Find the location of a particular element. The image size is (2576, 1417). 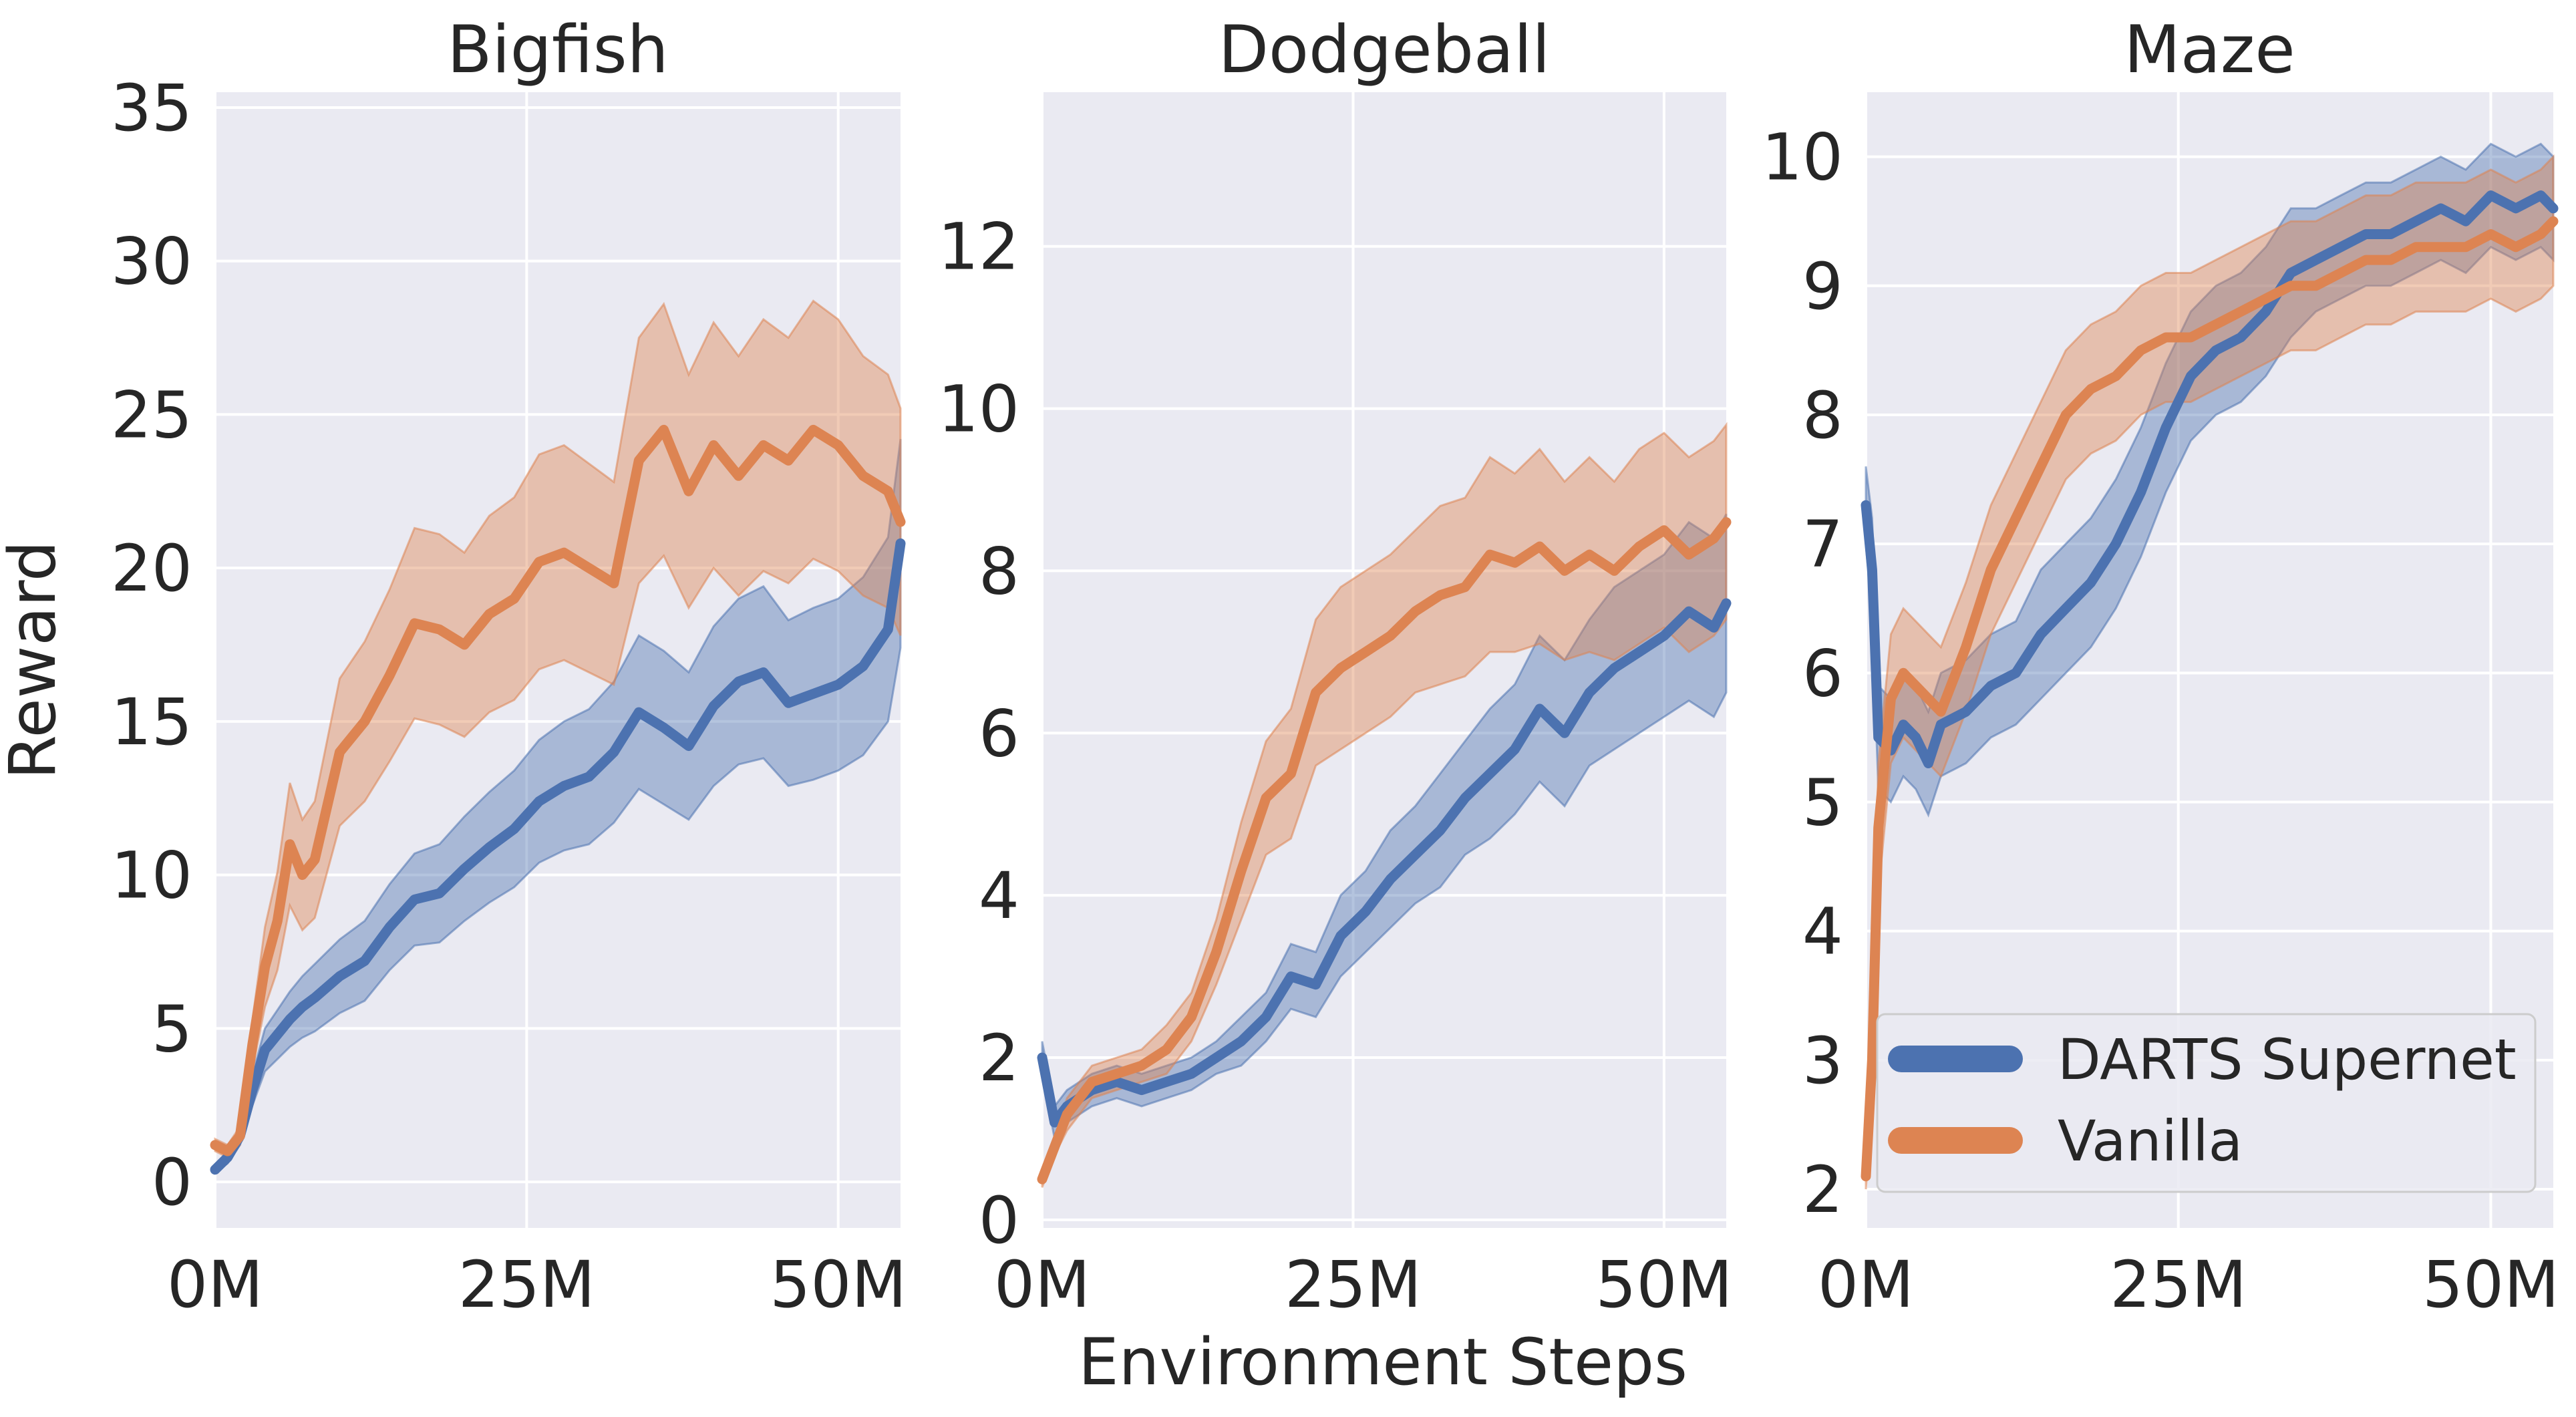

dodgeball-vanilla-line is located at coordinates (1384, 851).